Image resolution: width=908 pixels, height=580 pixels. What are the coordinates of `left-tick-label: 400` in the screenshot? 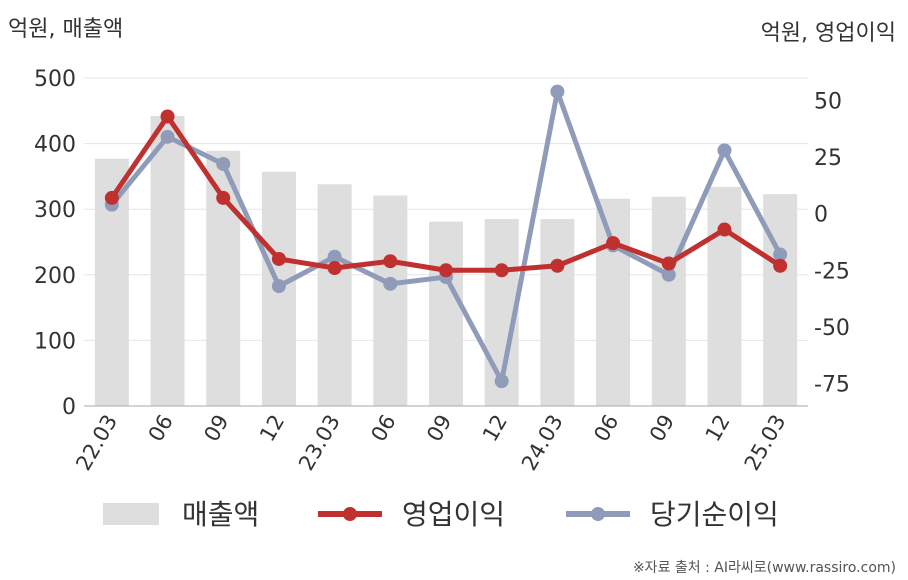 It's located at (55, 145).